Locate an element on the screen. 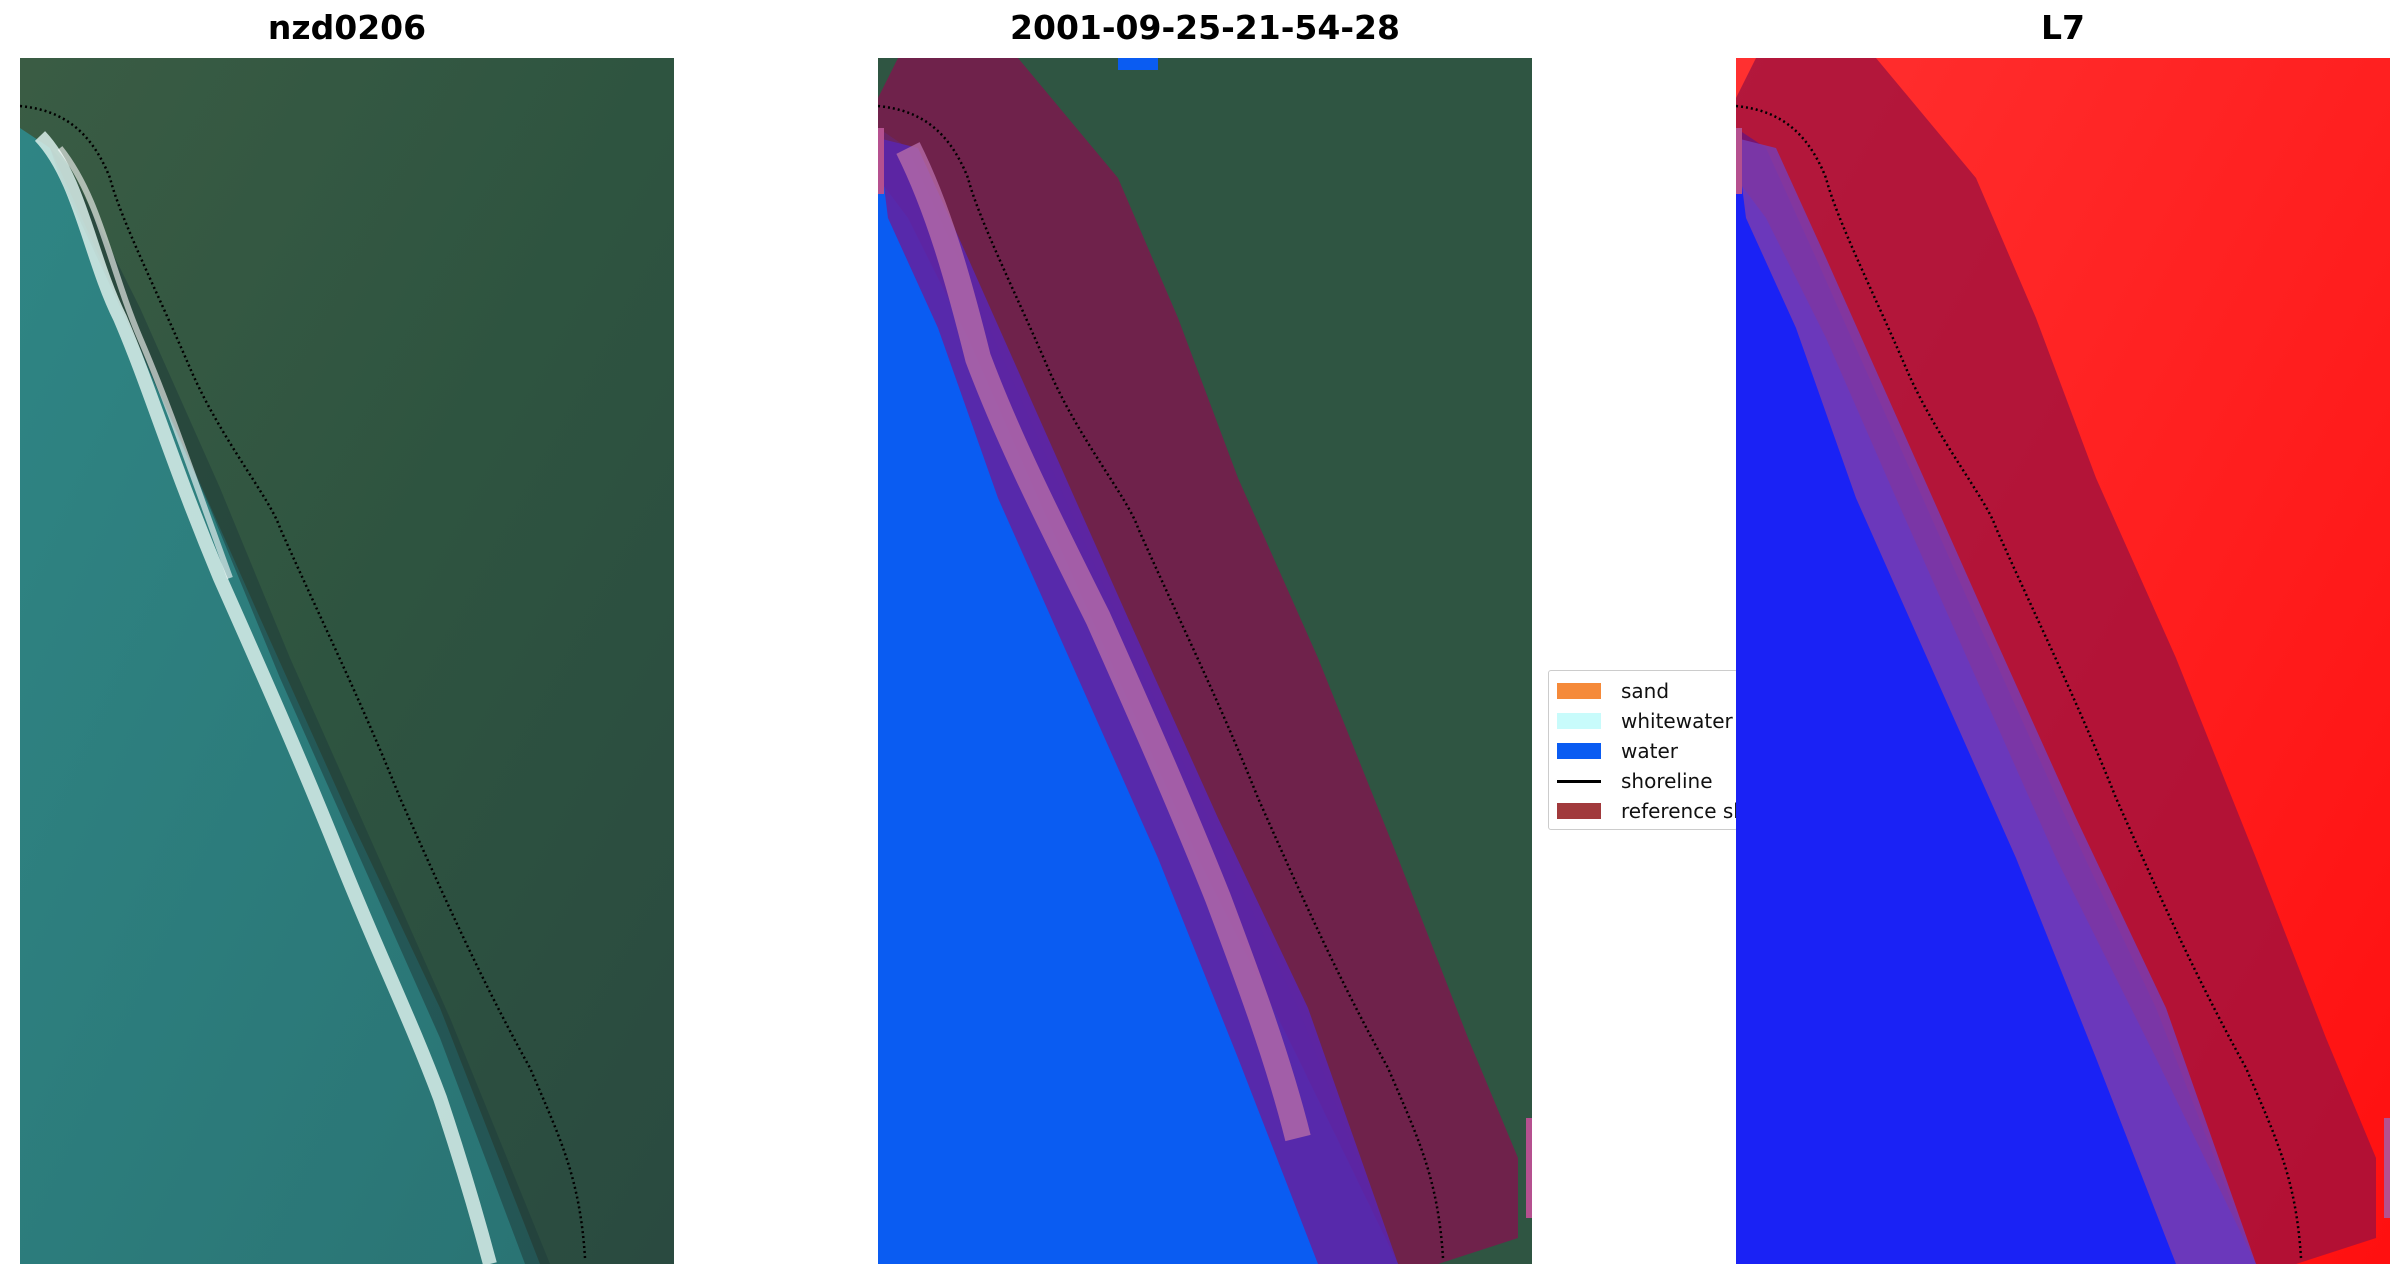  legend-label: reference sh is located at coordinates (1679, 811).